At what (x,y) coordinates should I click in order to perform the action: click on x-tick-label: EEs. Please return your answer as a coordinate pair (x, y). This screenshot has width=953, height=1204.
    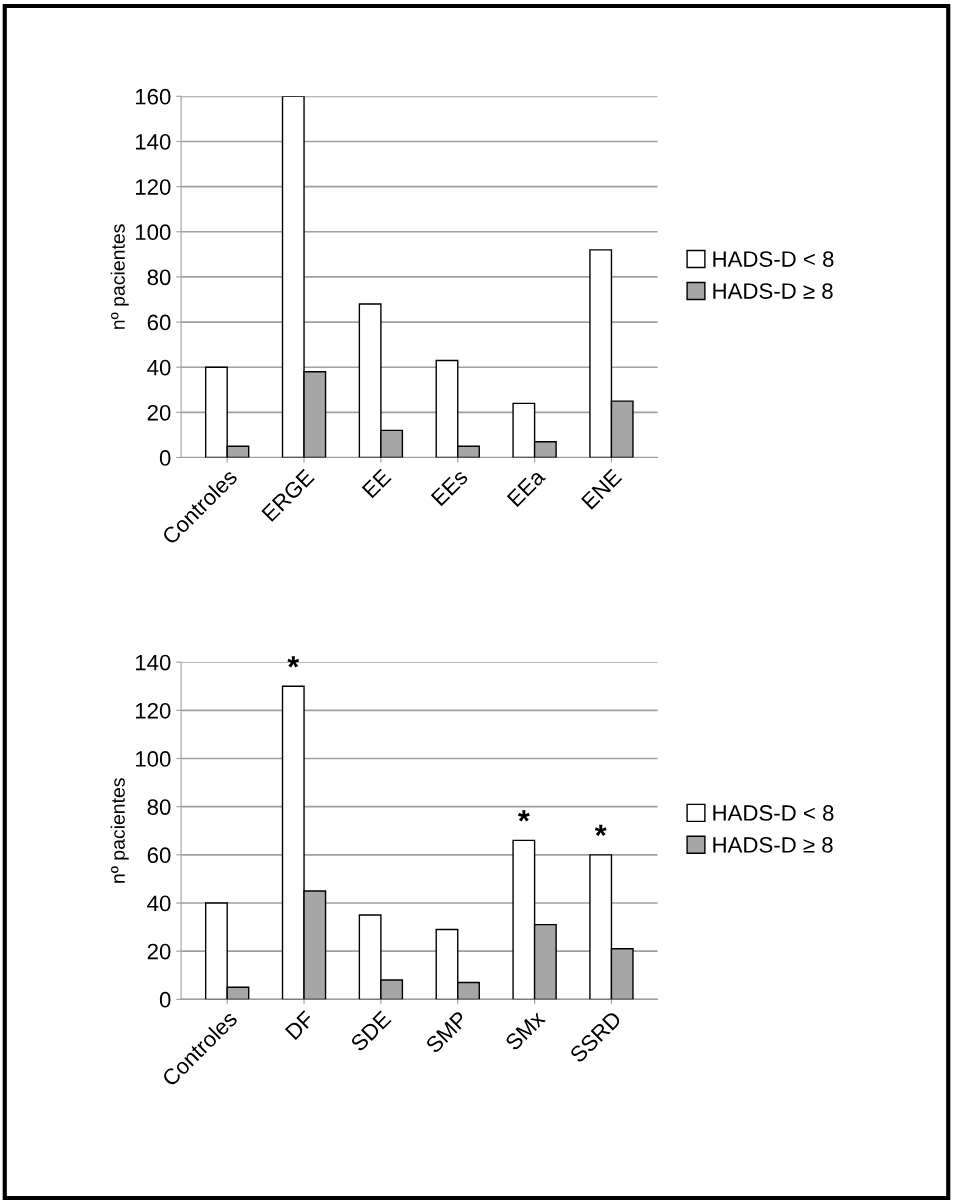
    Looking at the image, I should click on (449, 487).